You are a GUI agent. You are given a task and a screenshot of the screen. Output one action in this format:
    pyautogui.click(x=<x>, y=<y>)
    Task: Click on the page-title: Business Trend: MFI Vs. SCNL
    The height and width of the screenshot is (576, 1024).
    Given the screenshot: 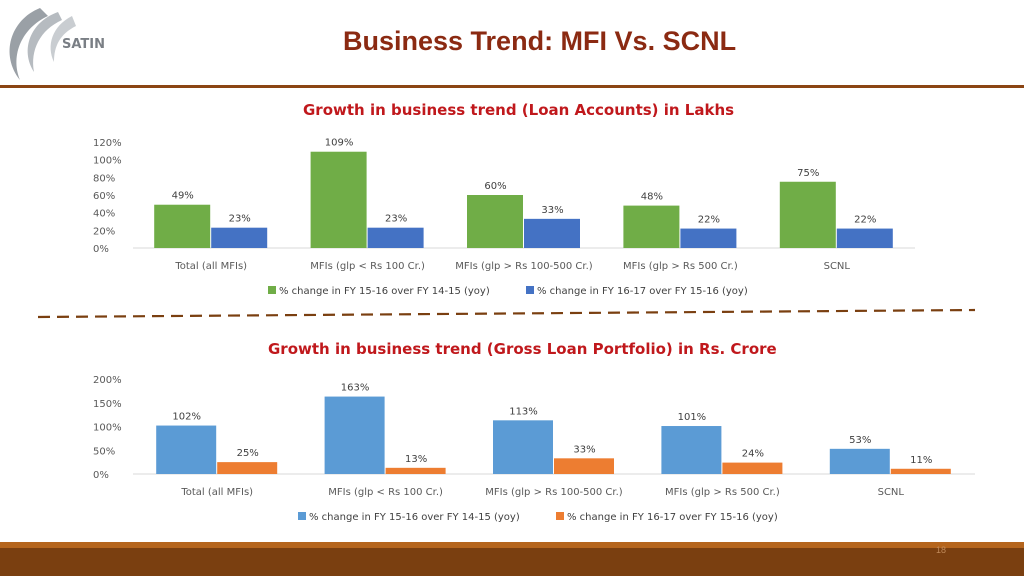 What is the action you would take?
    pyautogui.click(x=540, y=41)
    